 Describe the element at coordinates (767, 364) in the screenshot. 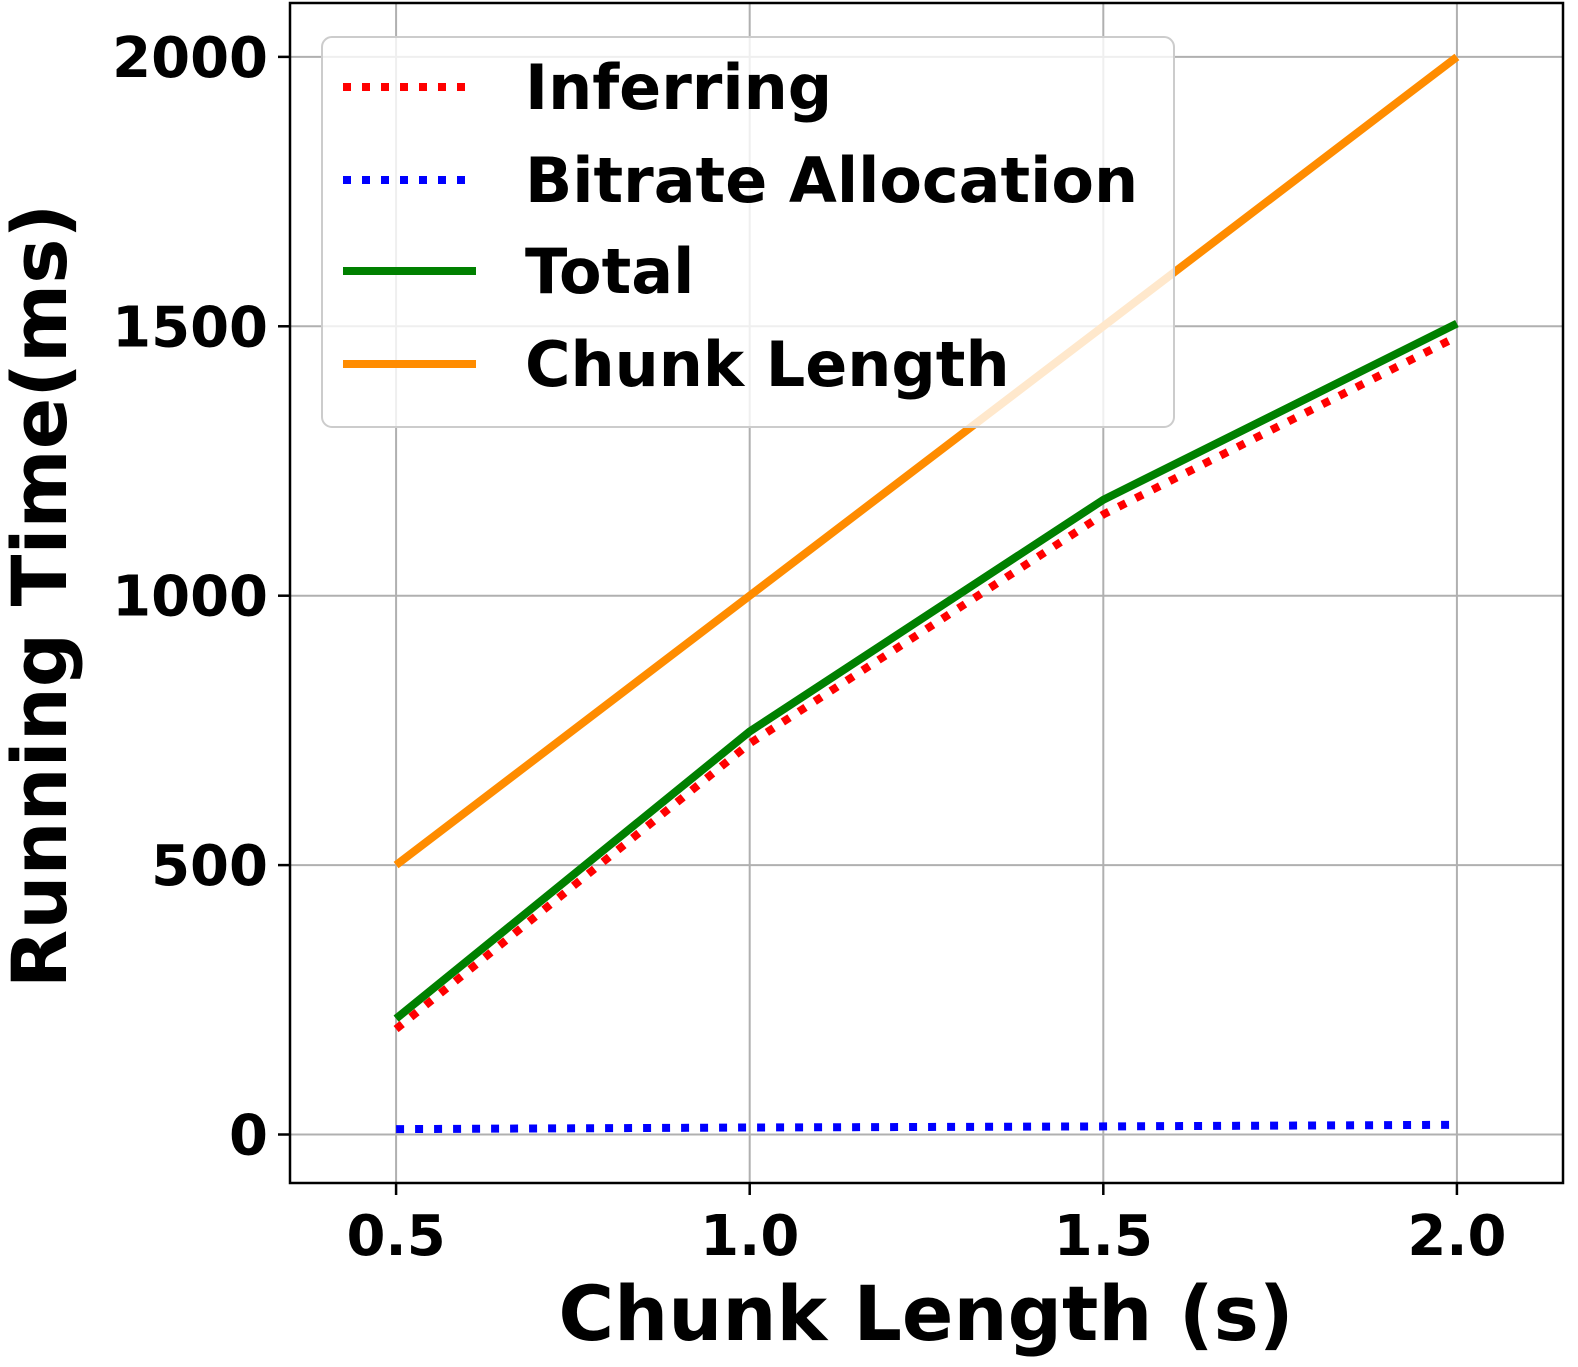

I see `legend-label-chunk-length: Chunk Length` at that location.